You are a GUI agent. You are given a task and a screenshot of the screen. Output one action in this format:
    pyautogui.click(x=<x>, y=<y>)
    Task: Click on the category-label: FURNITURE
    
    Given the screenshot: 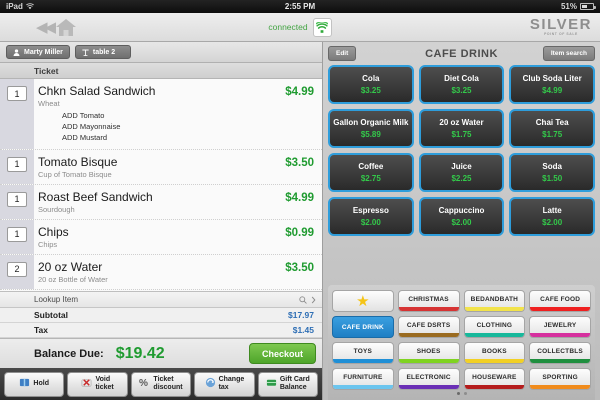 What is the action you would take?
    pyautogui.click(x=363, y=377)
    